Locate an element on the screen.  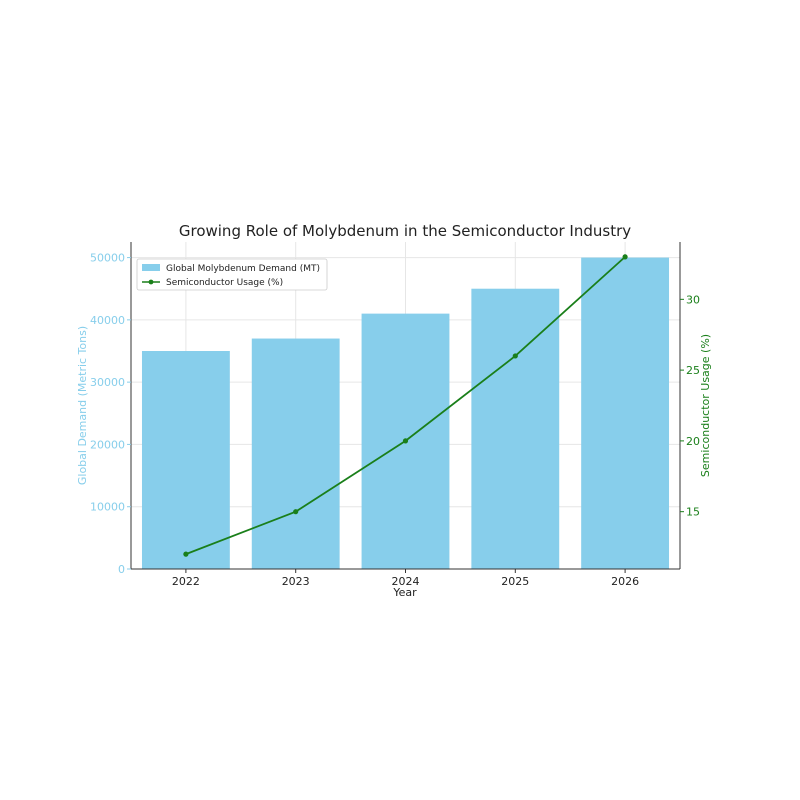
y-left-tick-label-0: 0 is located at coordinates (121, 569).